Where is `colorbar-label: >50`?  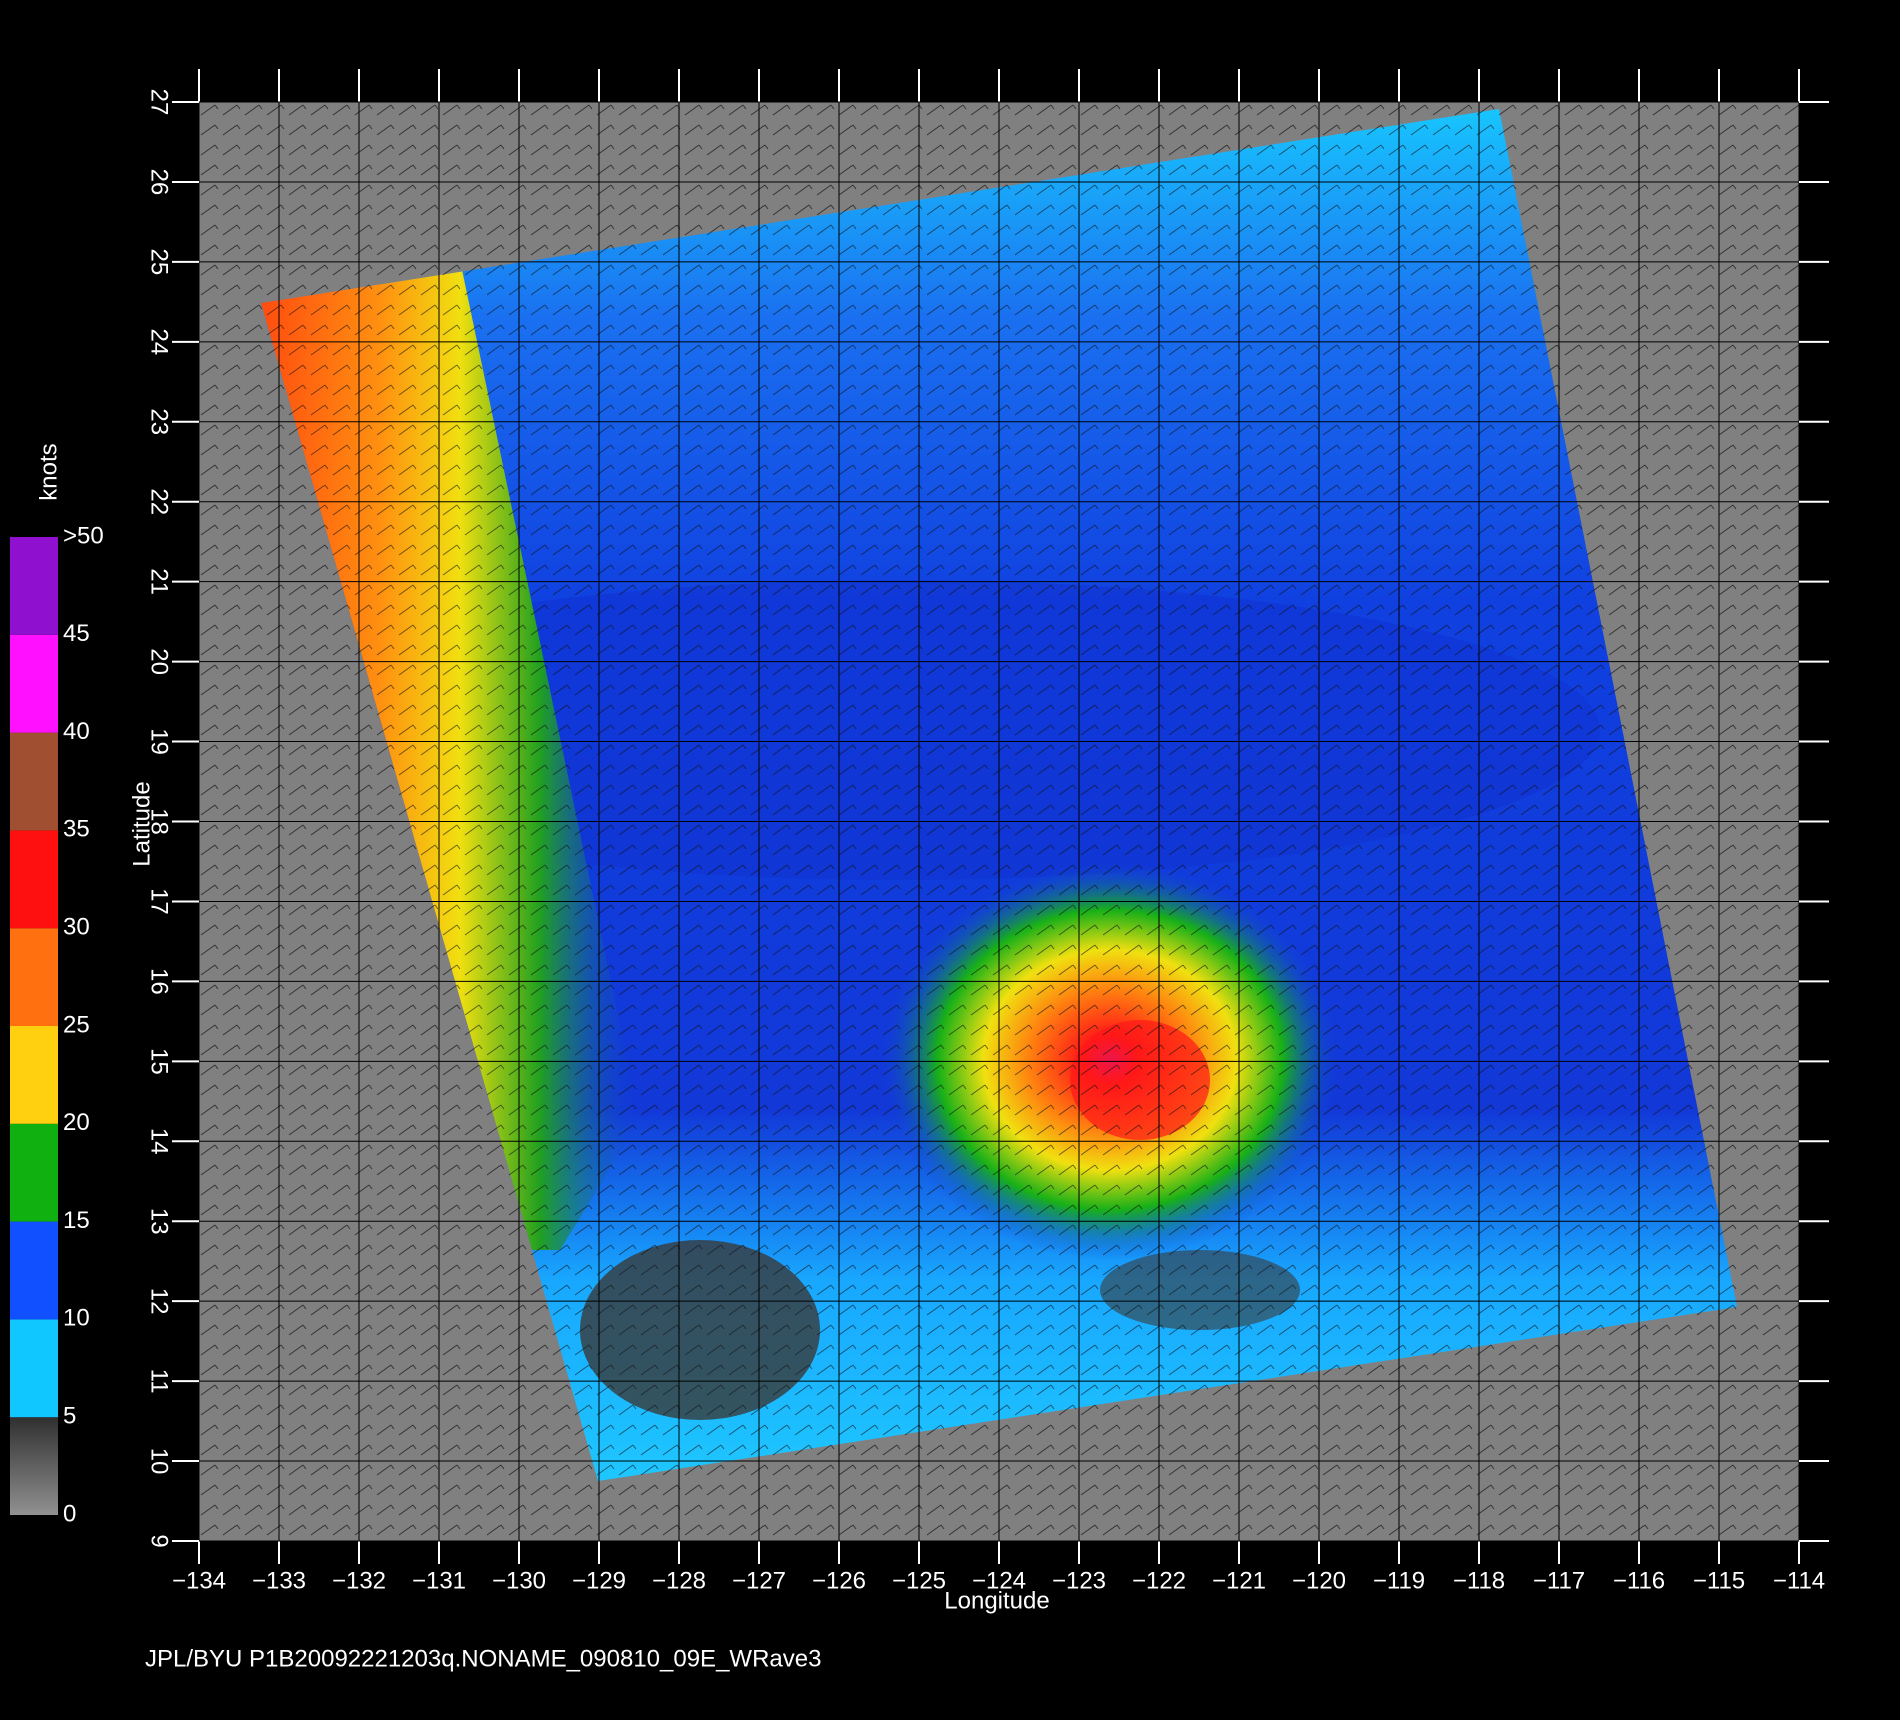 colorbar-label: >50 is located at coordinates (83, 535).